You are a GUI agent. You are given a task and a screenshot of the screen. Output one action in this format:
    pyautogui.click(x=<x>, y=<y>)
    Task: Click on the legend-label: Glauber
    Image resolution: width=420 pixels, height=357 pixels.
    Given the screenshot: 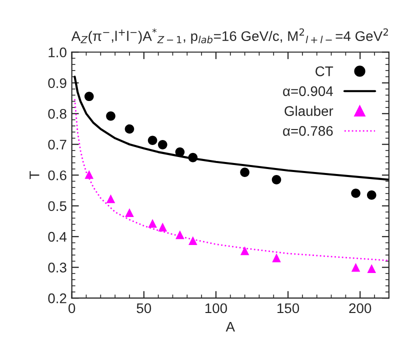 What is the action you would take?
    pyautogui.click(x=309, y=111)
    